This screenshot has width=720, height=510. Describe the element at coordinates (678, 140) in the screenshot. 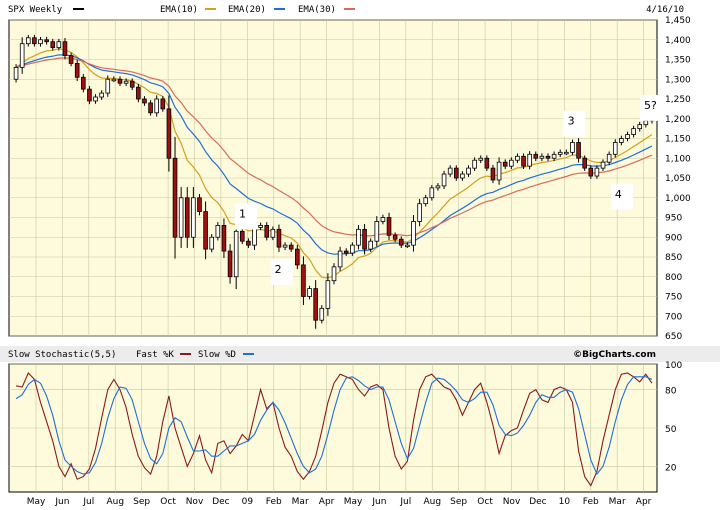

I see `price-tick-label: 1,150` at that location.